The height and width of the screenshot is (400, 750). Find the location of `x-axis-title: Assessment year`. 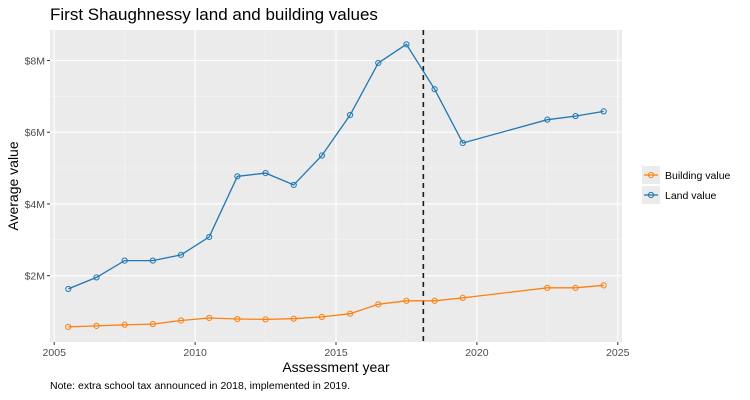

x-axis-title: Assessment year is located at coordinates (336, 367).